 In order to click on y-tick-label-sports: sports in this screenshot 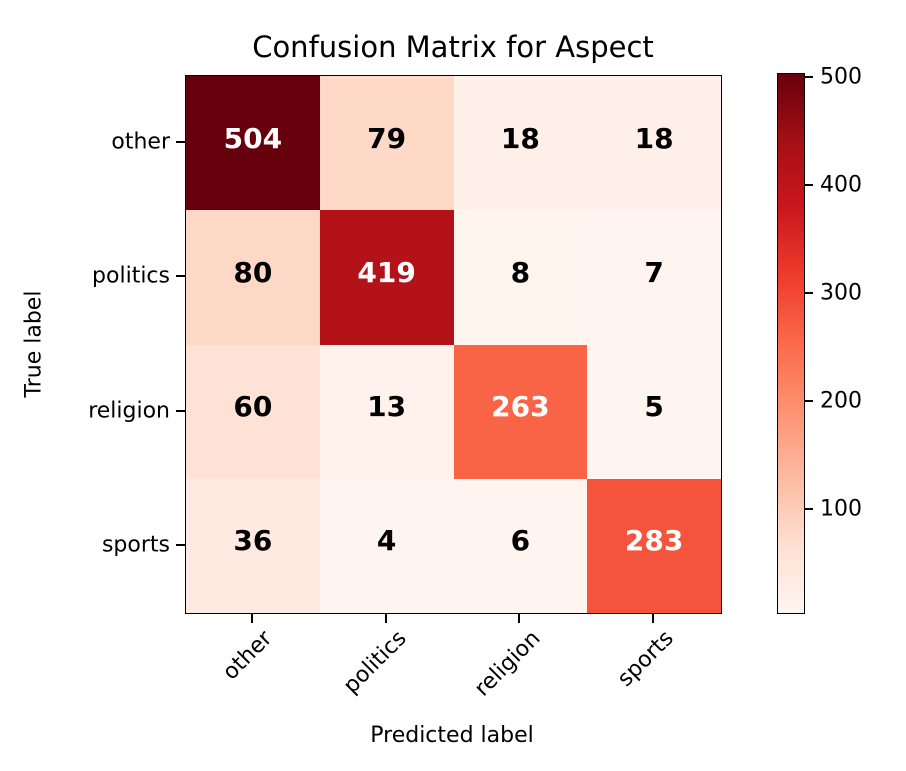, I will do `click(135, 545)`.